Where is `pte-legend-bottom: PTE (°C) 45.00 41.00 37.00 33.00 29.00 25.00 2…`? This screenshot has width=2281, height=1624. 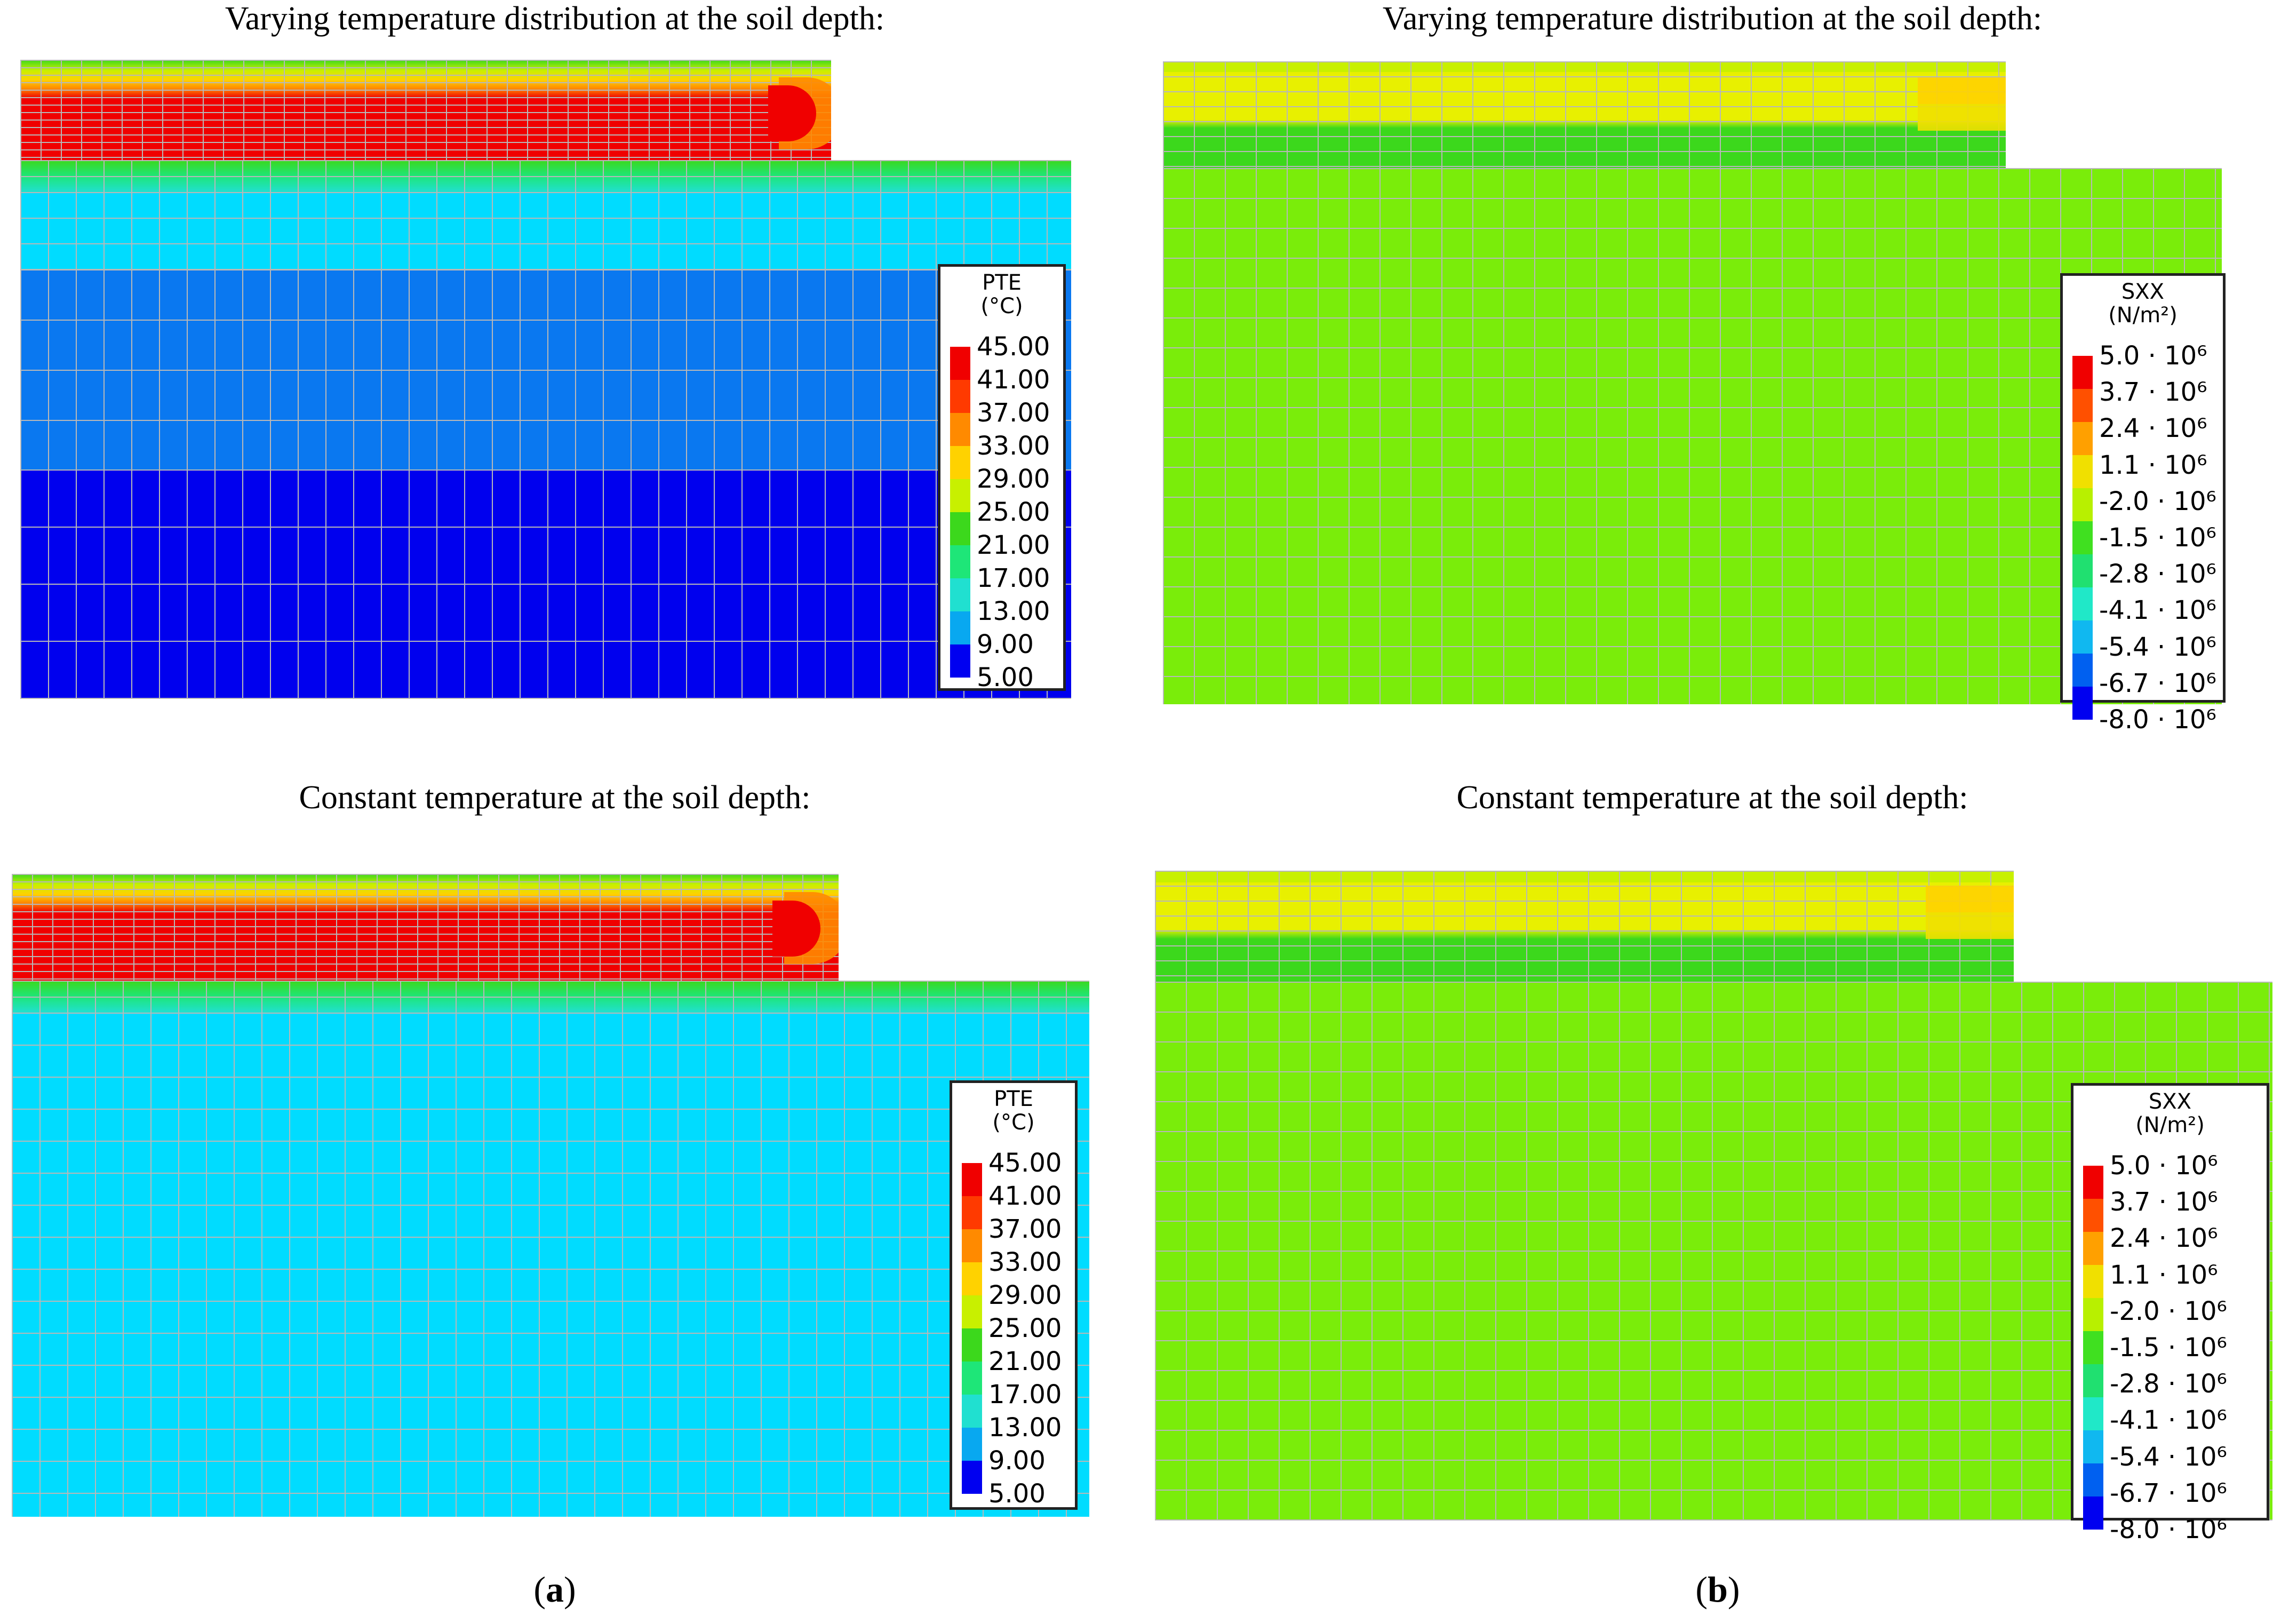
pte-legend-bottom: PTE (°C) 45.00 41.00 37.00 33.00 29.00 25.00 2… is located at coordinates (1014, 1295).